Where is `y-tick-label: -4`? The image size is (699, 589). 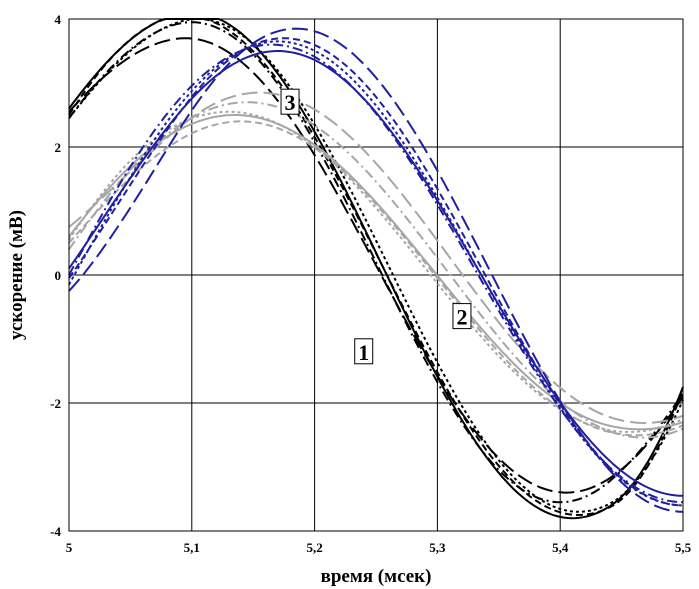 y-tick-label: -4 is located at coordinates (55, 531).